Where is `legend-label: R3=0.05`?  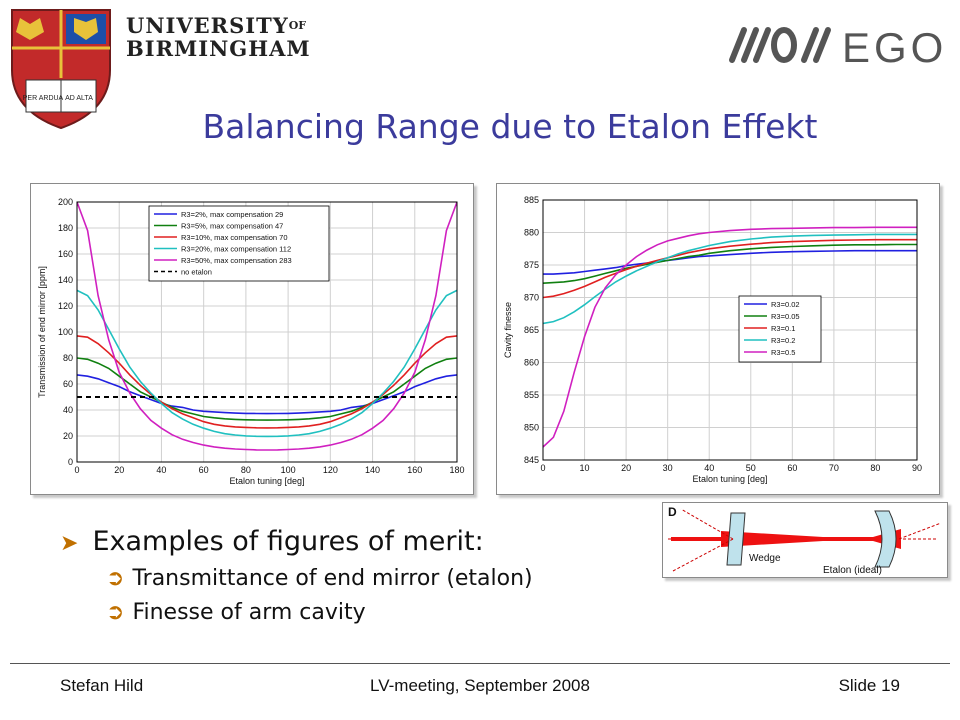
legend-label: R3=0.05 is located at coordinates (785, 316).